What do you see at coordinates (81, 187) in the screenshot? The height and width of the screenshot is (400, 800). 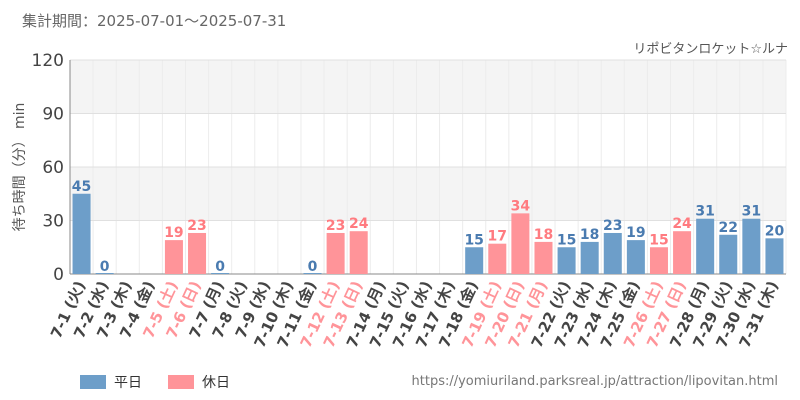 I see `data-label: 45` at bounding box center [81, 187].